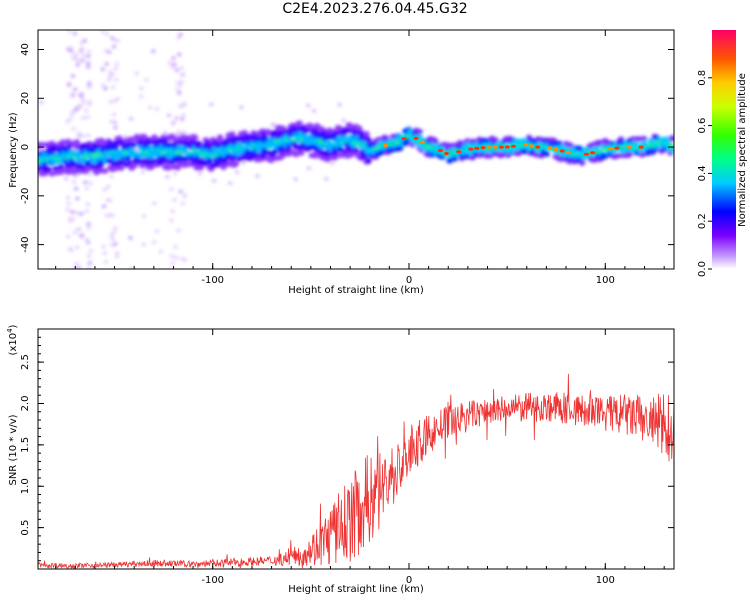 This screenshot has height=600, width=750. I want to click on snr-multiplier-exp: 4, so click(10, 330).